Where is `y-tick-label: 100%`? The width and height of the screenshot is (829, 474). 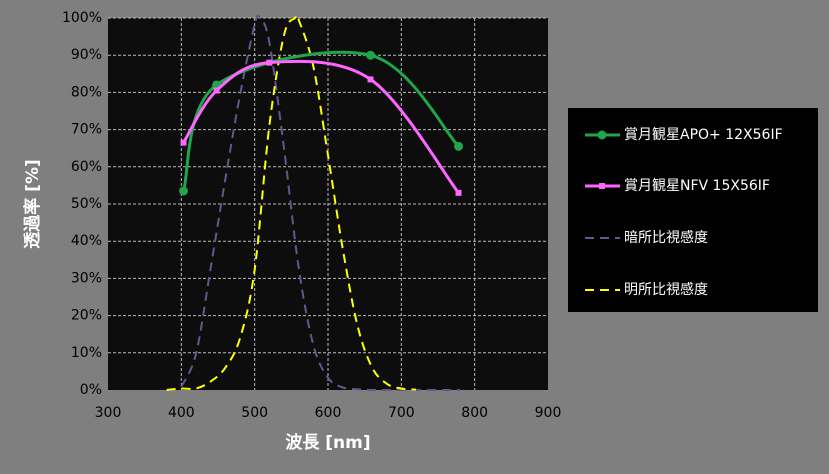 y-tick-label: 100% is located at coordinates (82, 18).